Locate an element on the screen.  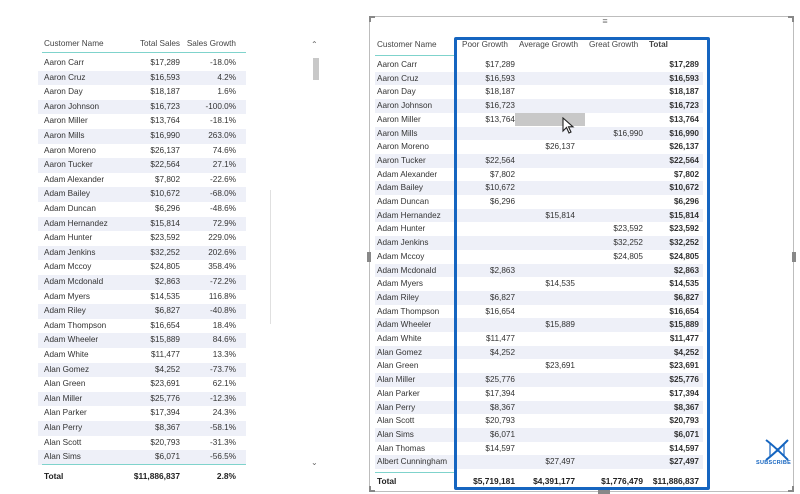
matrix-row: Adam Duncan $6,296 $6,296 is located at coordinates (539, 202).